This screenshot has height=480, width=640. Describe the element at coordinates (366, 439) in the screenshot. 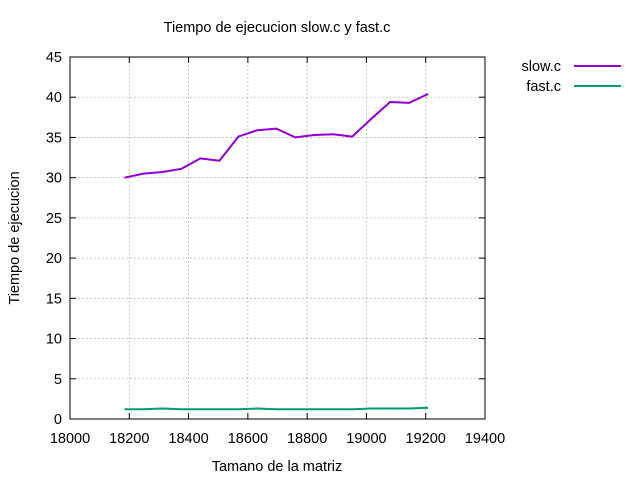

I see `x-tick-label: 19000` at that location.